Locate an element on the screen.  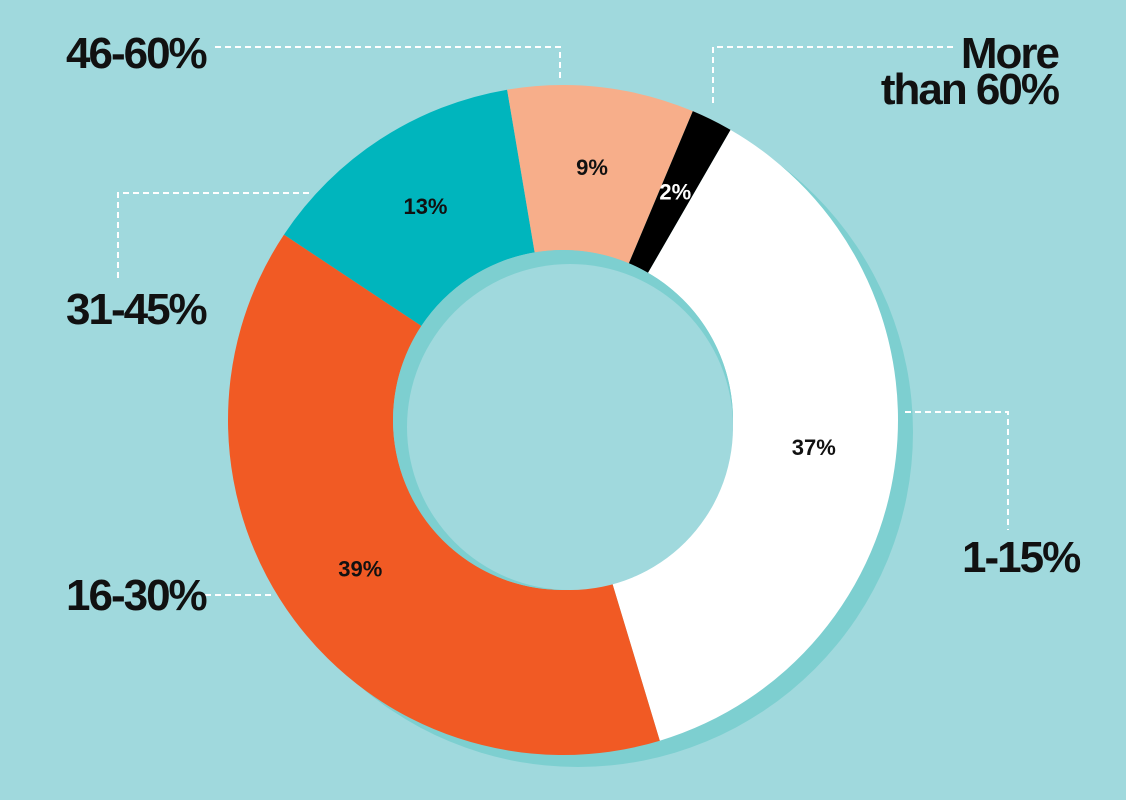
category-label: 16-30% is located at coordinates (137, 595).